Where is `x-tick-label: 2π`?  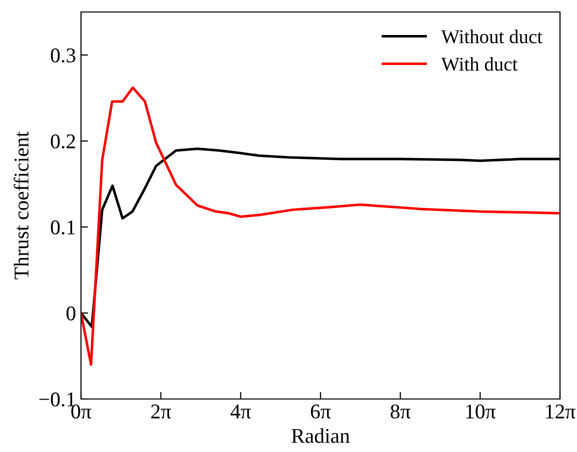
x-tick-label: 2π is located at coordinates (161, 411).